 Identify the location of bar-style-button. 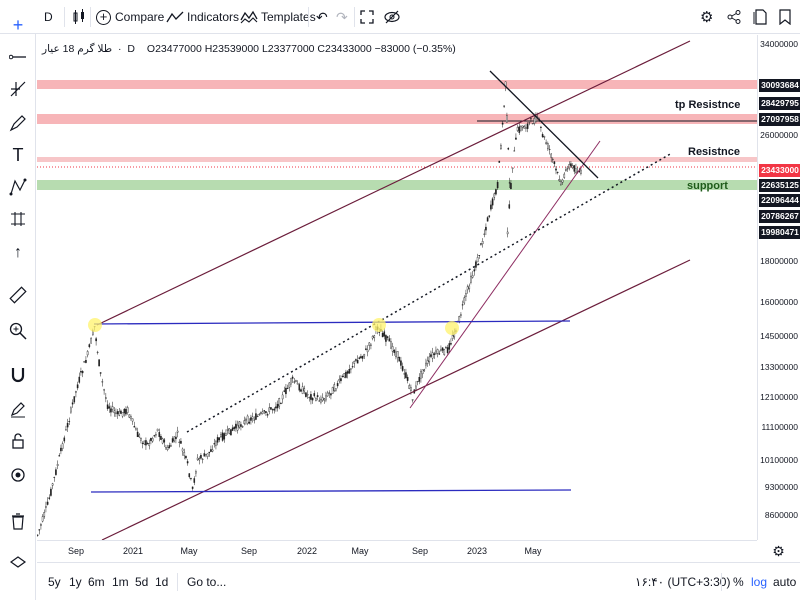
(79, 17).